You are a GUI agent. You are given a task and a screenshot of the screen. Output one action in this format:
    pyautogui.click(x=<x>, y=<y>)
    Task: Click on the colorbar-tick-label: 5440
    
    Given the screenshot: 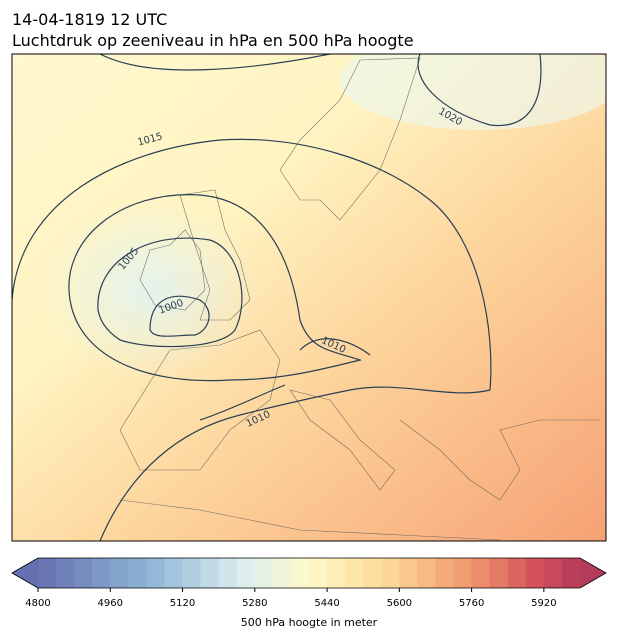 What is the action you would take?
    pyautogui.click(x=326, y=603)
    